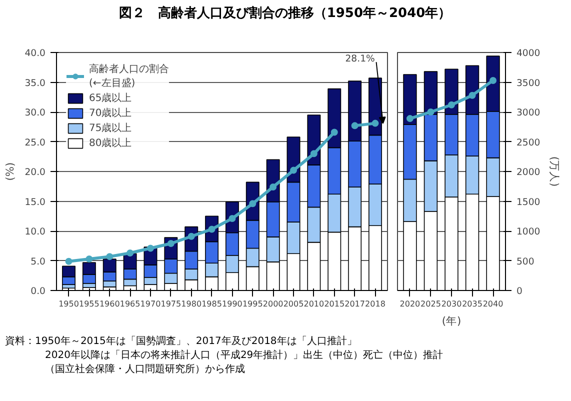 The image size is (571, 401). What do you see at coordinates (35, 172) in the screenshot?
I see `y-tick-label: 20.0` at bounding box center [35, 172].